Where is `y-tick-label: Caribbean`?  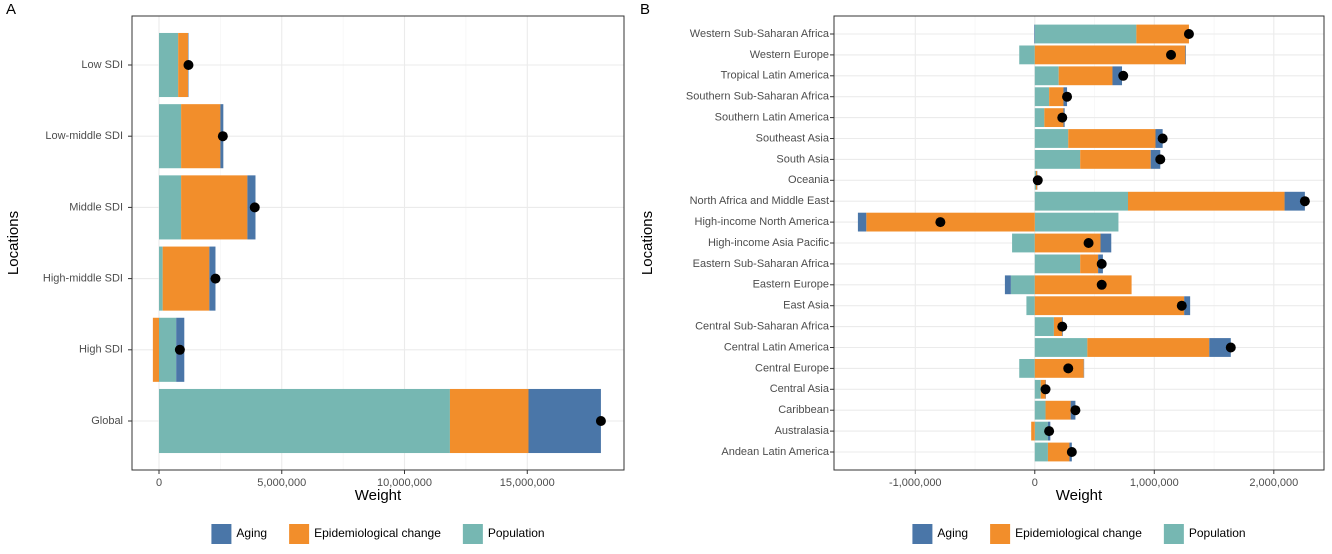
y-tick-label: Caribbean is located at coordinates (803, 410).